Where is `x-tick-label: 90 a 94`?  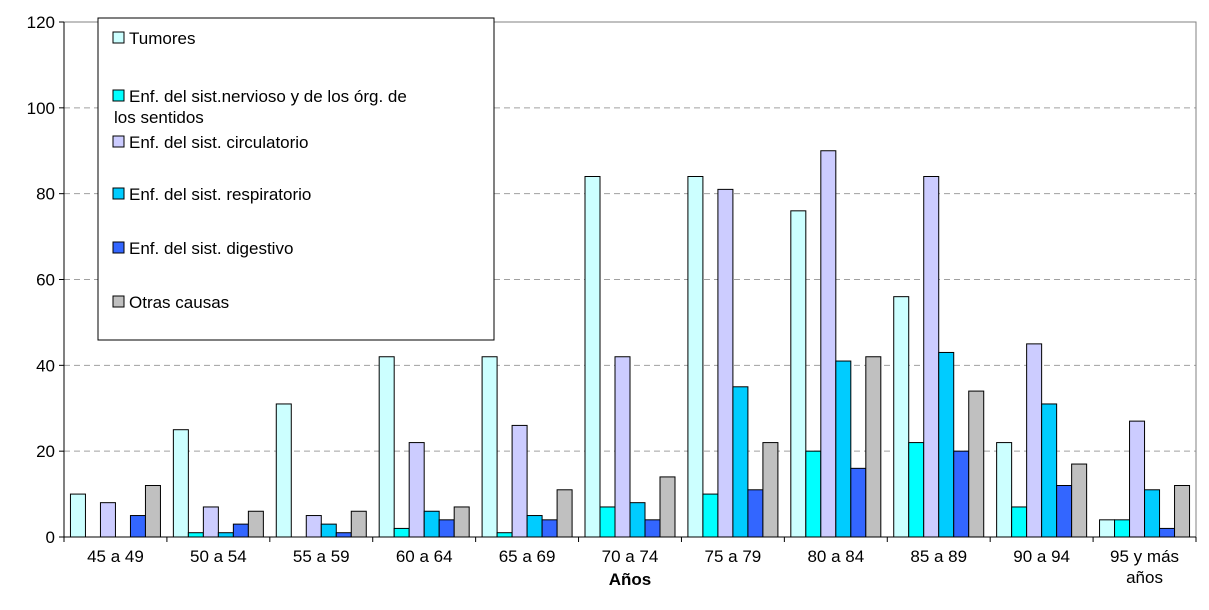
x-tick-label: 90 a 94 is located at coordinates (1041, 556).